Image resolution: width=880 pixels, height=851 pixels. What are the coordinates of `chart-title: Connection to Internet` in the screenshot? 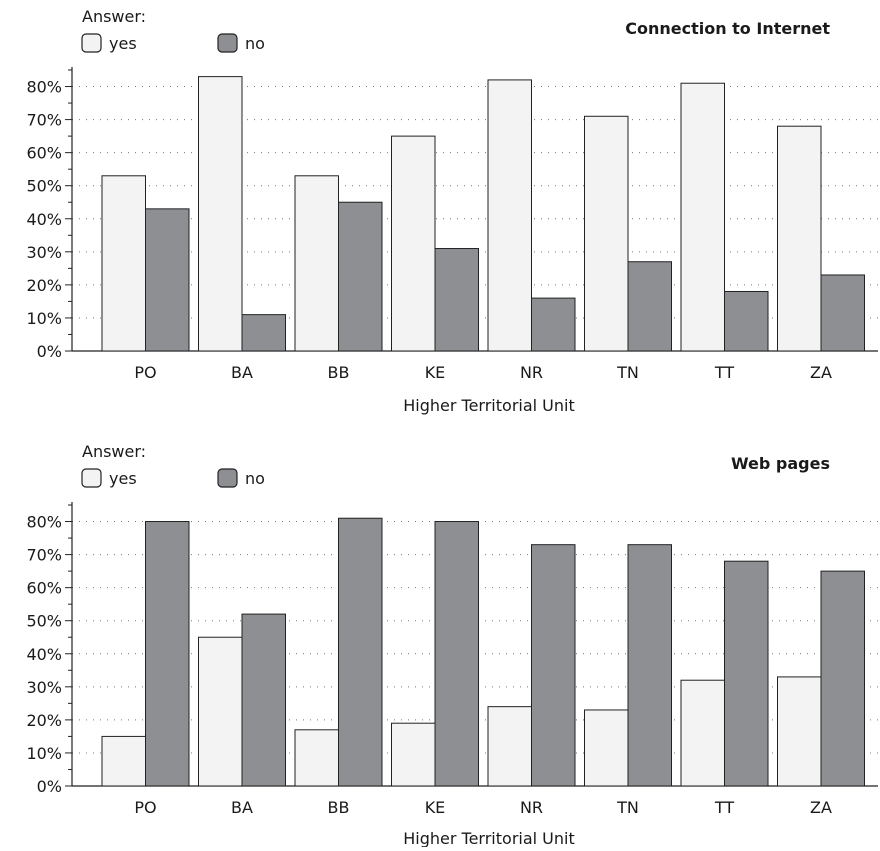 It's located at (727, 28).